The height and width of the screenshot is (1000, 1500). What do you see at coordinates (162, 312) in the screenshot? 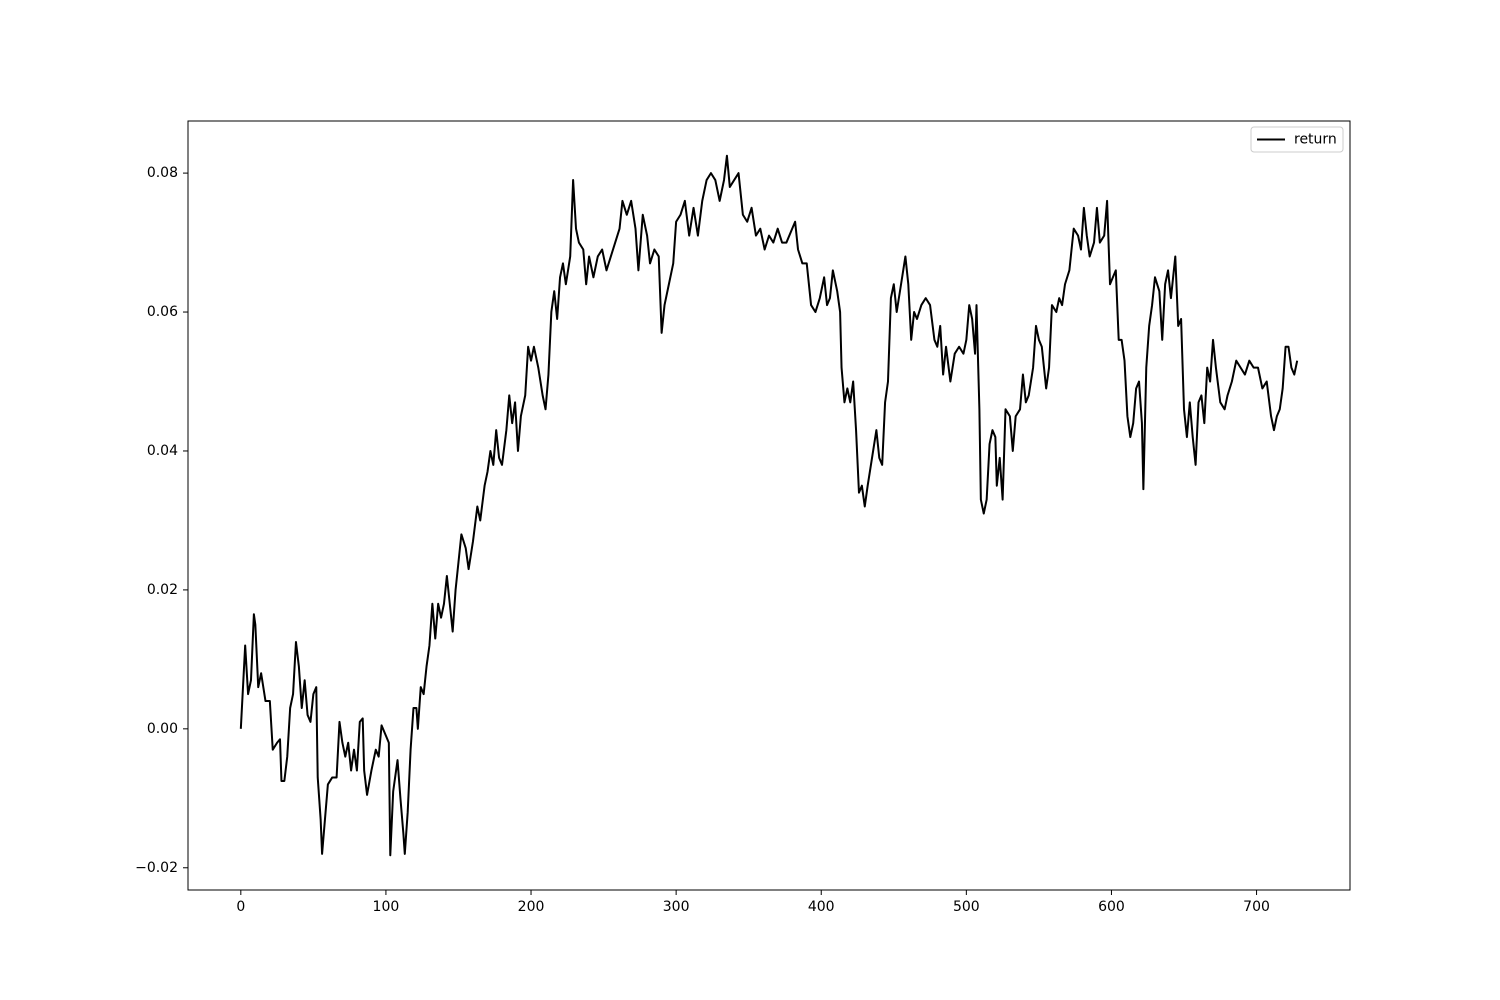
I see `y-tick-label: 0.06` at bounding box center [162, 312].